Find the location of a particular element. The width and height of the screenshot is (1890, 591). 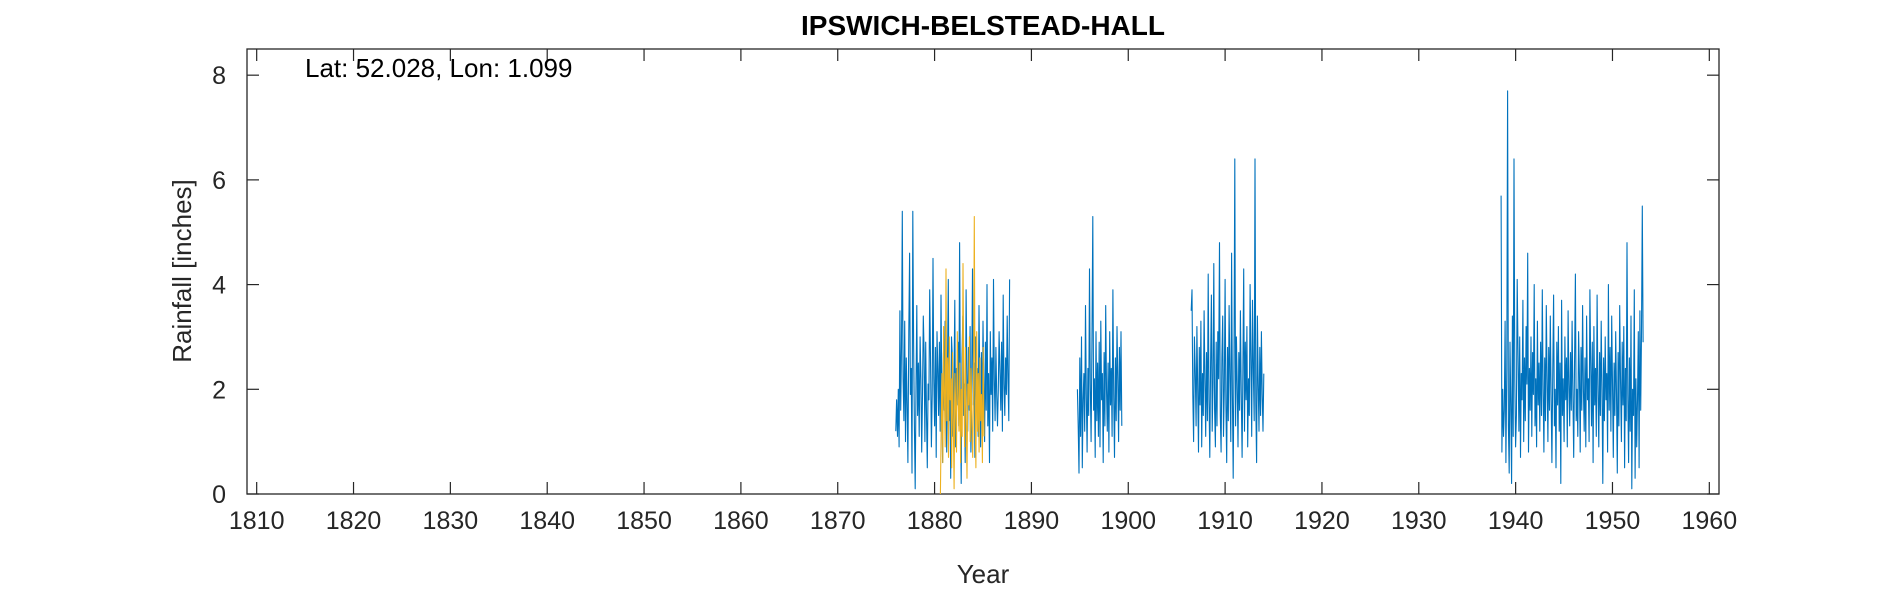

x-tick-label: 1840 is located at coordinates (547, 521).